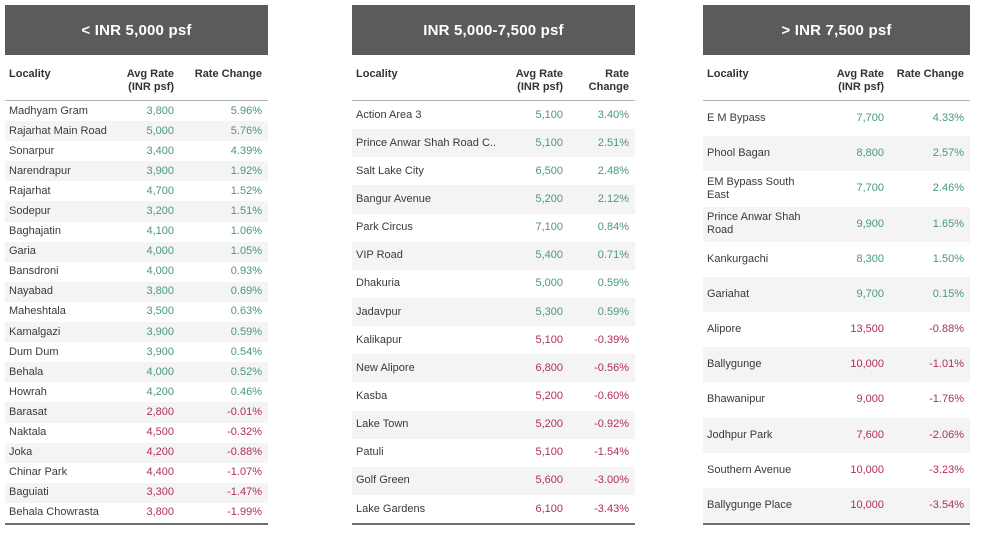 This screenshot has height=533, width=985. I want to click on locality-cell: Maheshtala, so click(37, 311).